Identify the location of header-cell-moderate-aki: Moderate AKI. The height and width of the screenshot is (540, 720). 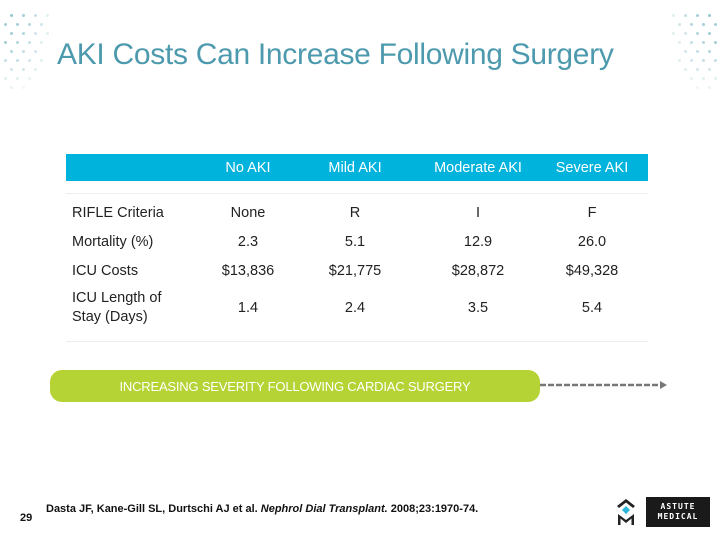
(478, 167).